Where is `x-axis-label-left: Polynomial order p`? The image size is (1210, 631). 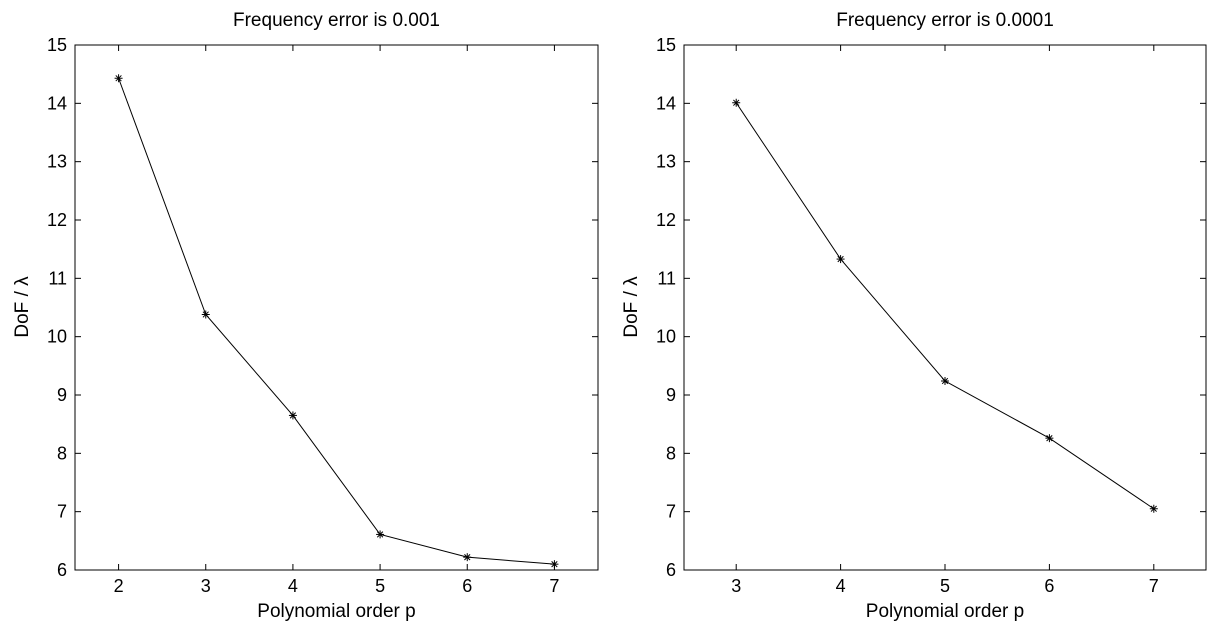
x-axis-label-left: Polynomial order p is located at coordinates (336, 611).